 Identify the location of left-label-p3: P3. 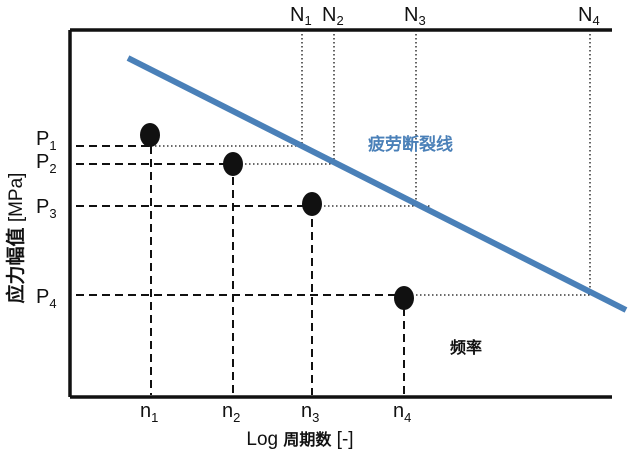
(46, 208).